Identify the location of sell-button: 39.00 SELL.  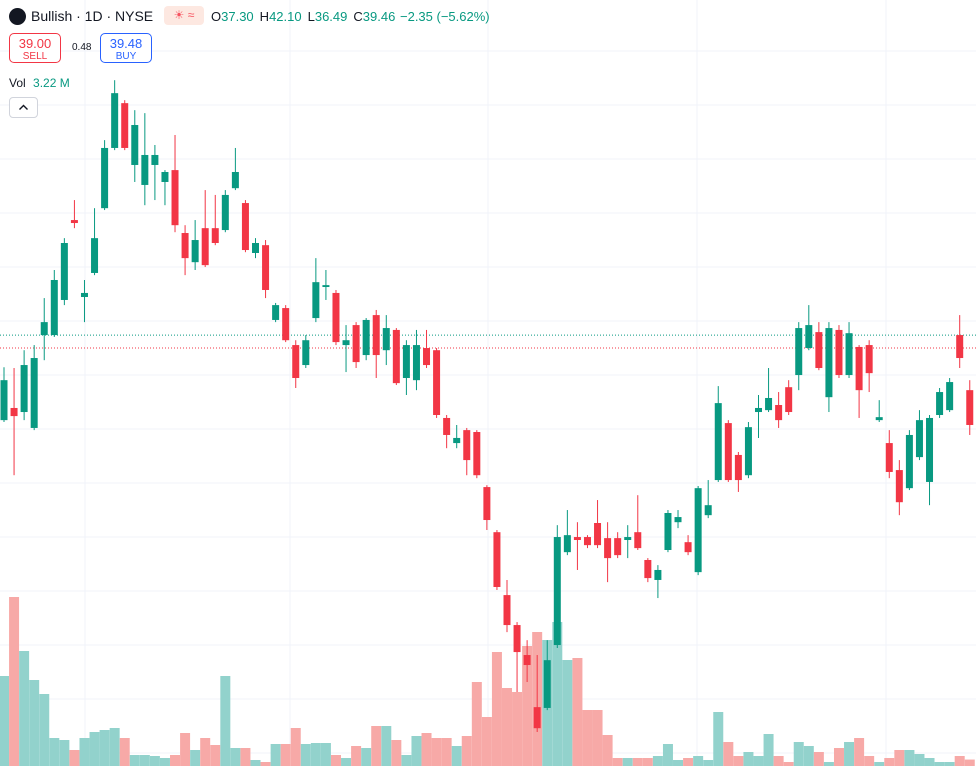
(35, 48).